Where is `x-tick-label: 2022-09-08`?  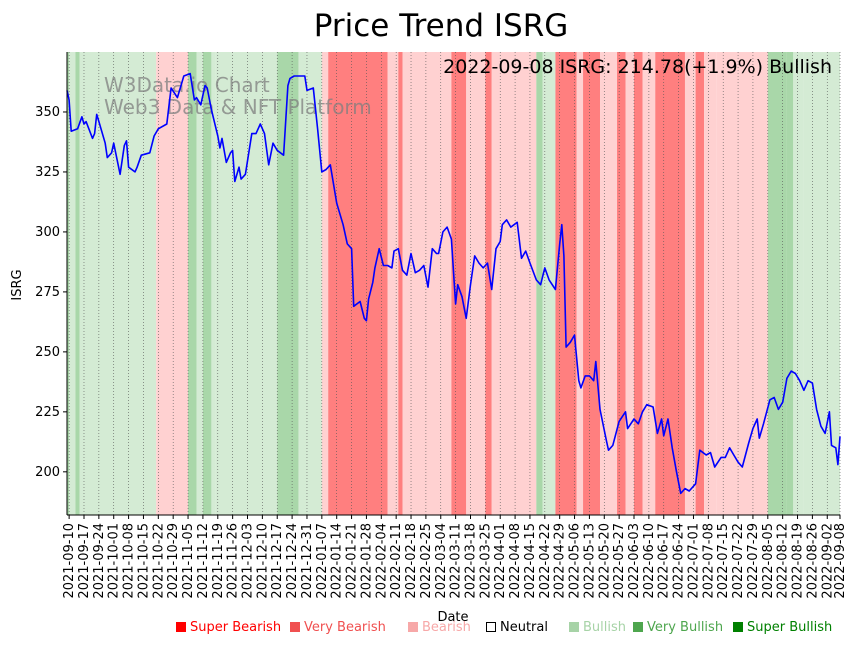 x-tick-label: 2022-09-08 is located at coordinates (840, 561).